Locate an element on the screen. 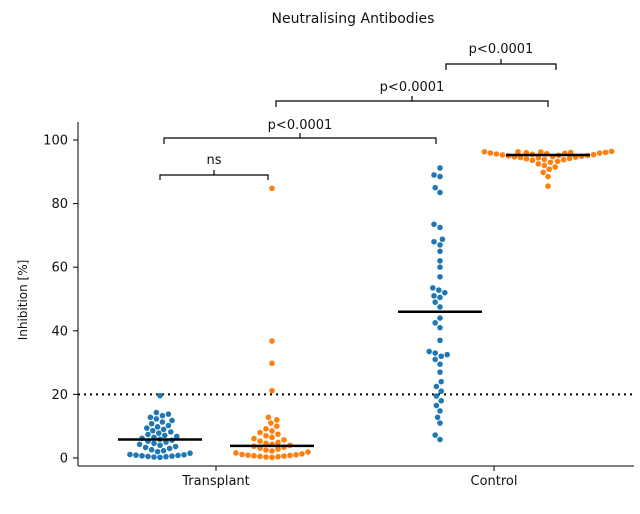  chart-title: Neutralising Antibodies is located at coordinates (353, 19).